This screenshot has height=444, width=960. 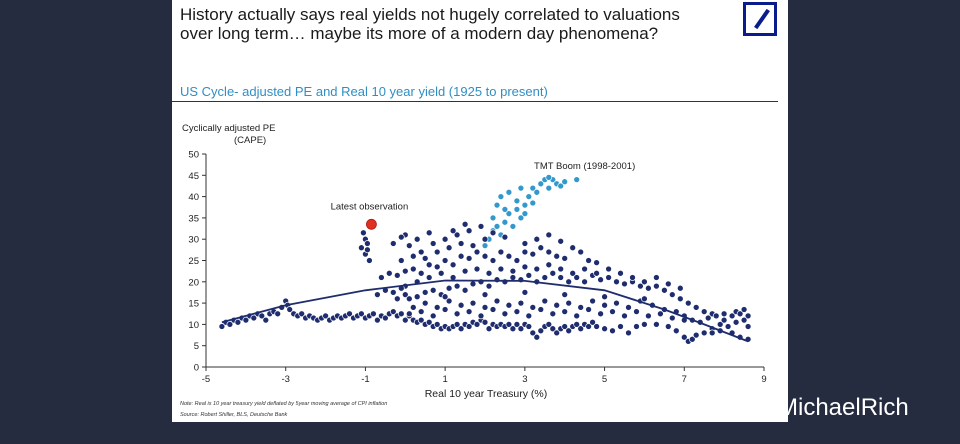 I want to click on x-tick-label: 3, so click(x=524, y=379).